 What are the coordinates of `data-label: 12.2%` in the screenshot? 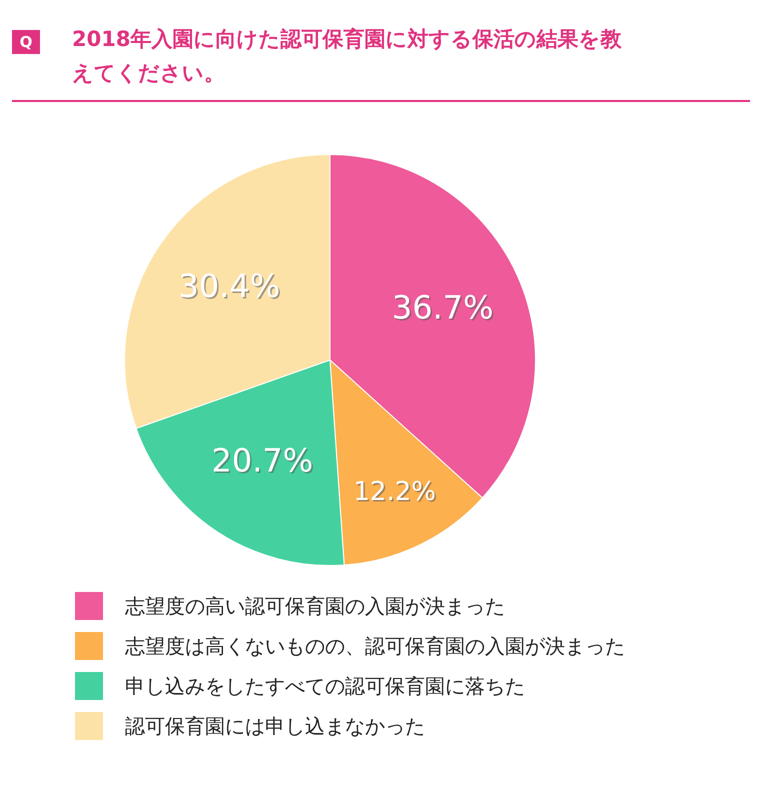 It's located at (396, 493).